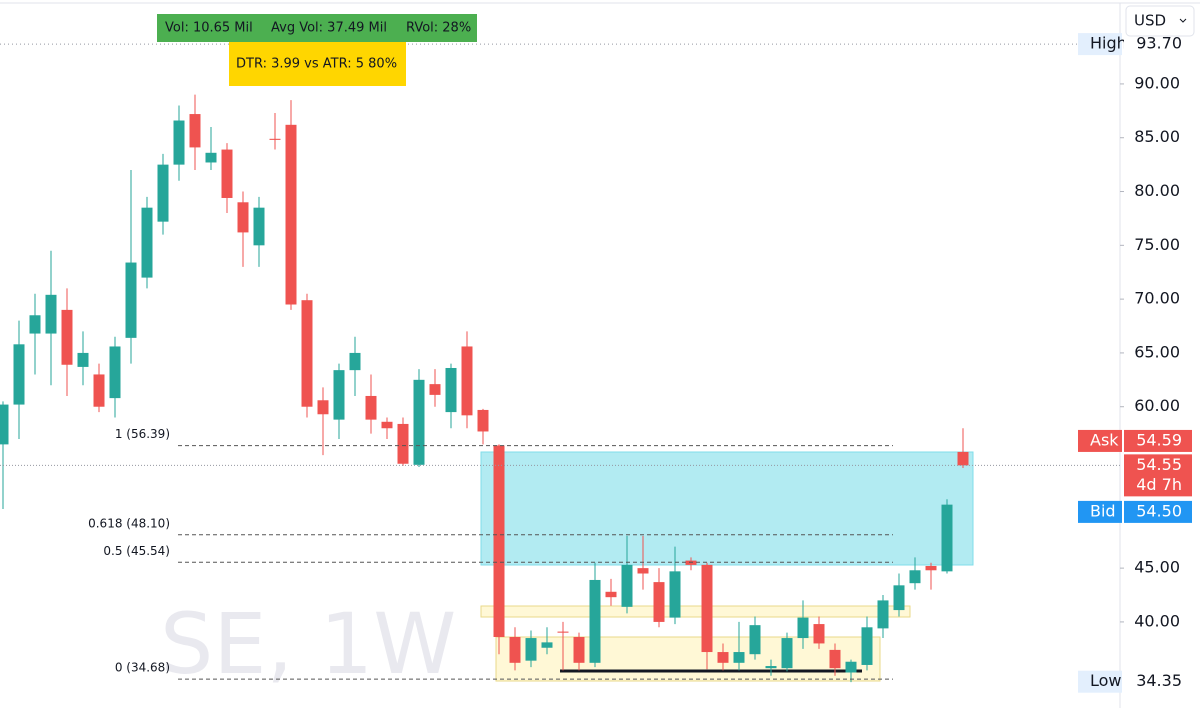 The height and width of the screenshot is (708, 1200). What do you see at coordinates (1106, 680) in the screenshot?
I see `low-name: Low` at bounding box center [1106, 680].